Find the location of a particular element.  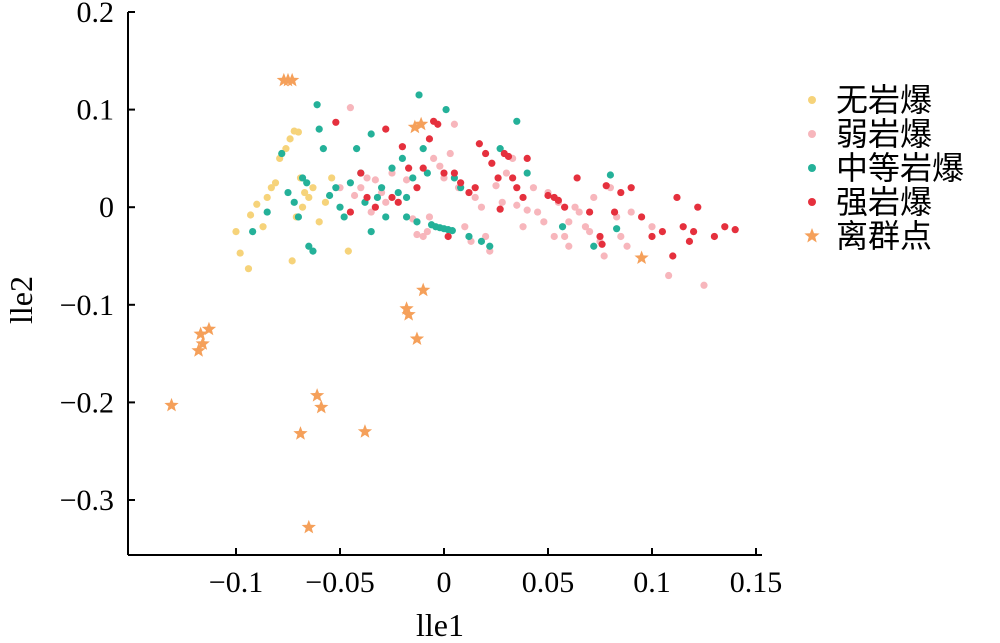

y-axis-title: lle2 is located at coordinates (21, 300).